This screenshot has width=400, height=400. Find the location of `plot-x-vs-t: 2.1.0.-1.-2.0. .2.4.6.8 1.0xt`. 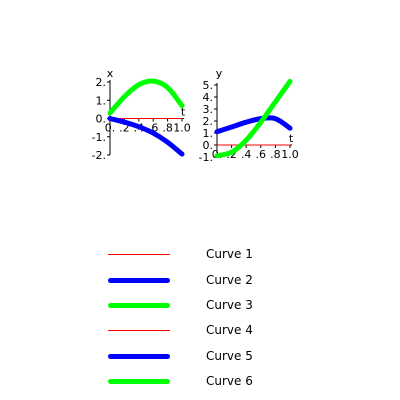

plot-x-vs-t: 2.1.0.-1.-2.0. .2.4.6.8 1.0xt is located at coordinates (141, 114).